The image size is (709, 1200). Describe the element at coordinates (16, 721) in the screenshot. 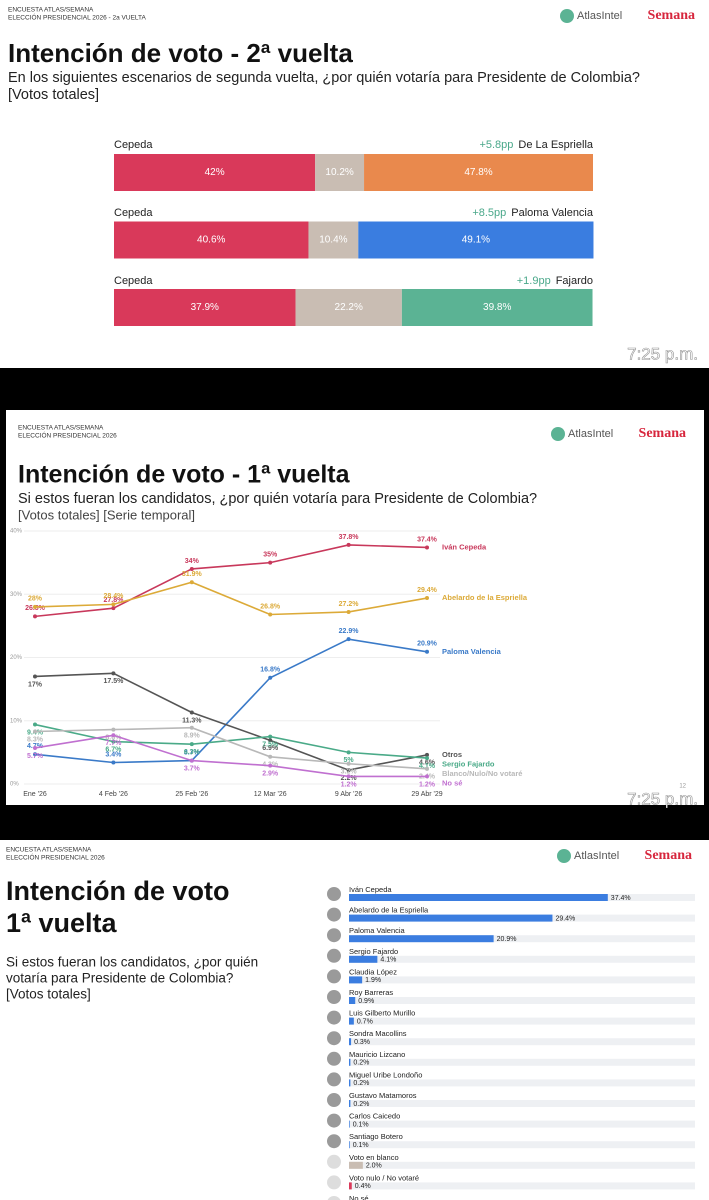

I see `y-tick-label: 10%` at that location.